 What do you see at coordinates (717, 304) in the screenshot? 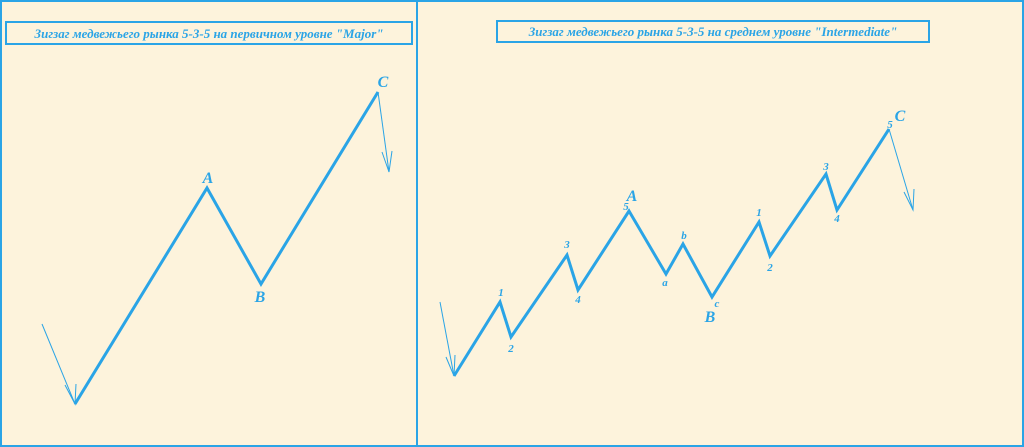
I see `wave-label: c` at bounding box center [717, 304].